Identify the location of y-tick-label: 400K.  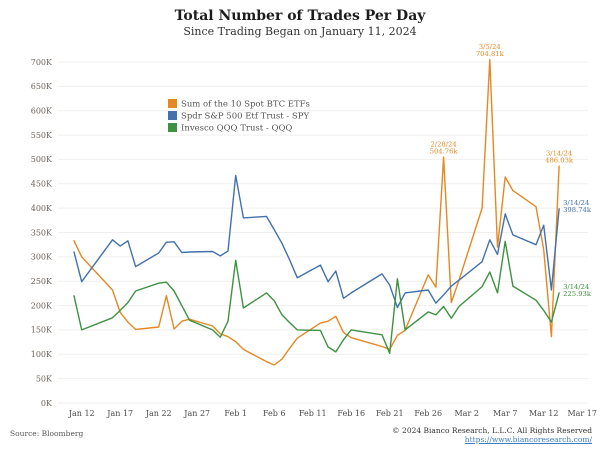
(42, 208).